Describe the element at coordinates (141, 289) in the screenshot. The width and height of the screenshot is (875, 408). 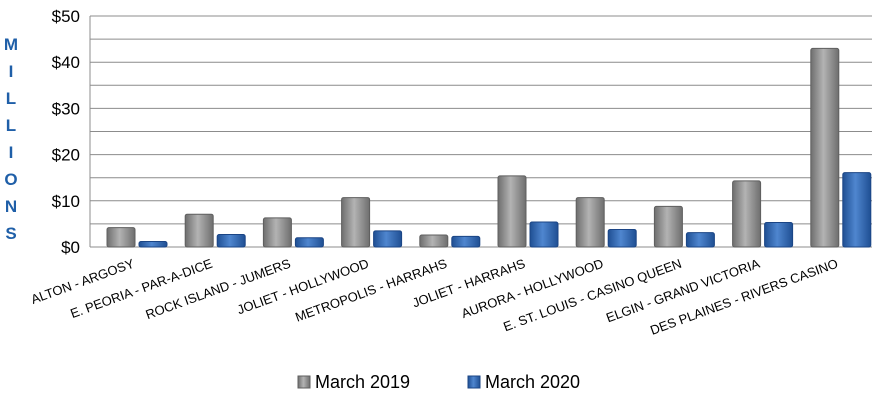
I see `x-tick-label: E. PEORIA - PAR-A-DICE` at that location.